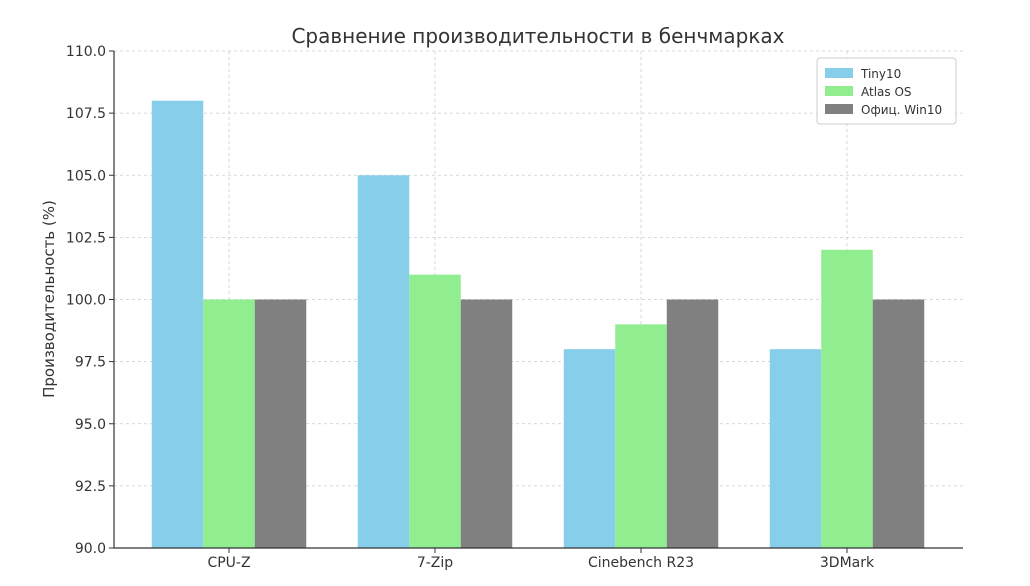  Describe the element at coordinates (589, 448) in the screenshot. I see `bar-tiny10-cinebench-r23` at that location.